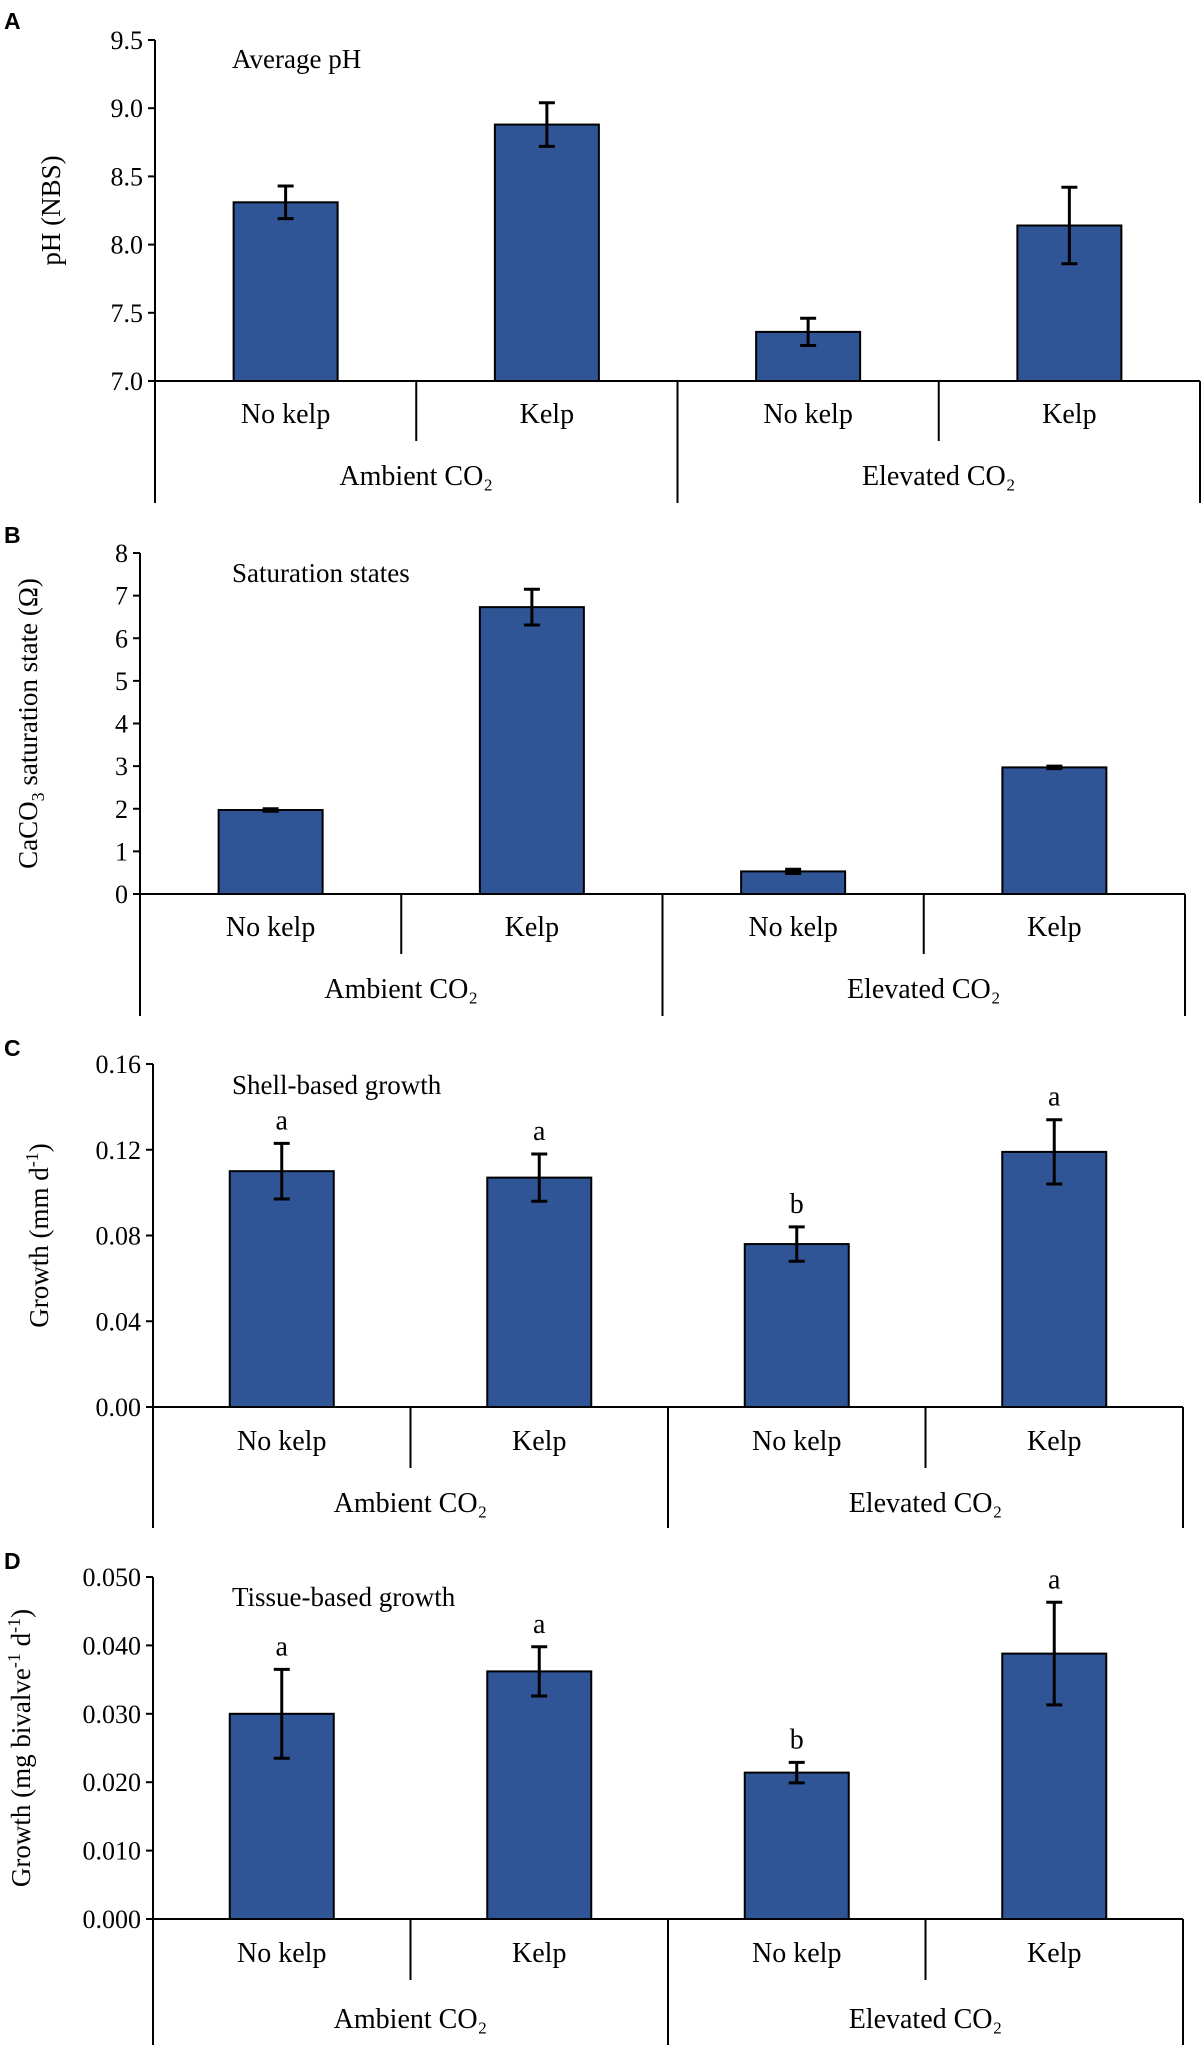 The height and width of the screenshot is (2045, 1202). I want to click on y-tick-label: 0, so click(121, 894).